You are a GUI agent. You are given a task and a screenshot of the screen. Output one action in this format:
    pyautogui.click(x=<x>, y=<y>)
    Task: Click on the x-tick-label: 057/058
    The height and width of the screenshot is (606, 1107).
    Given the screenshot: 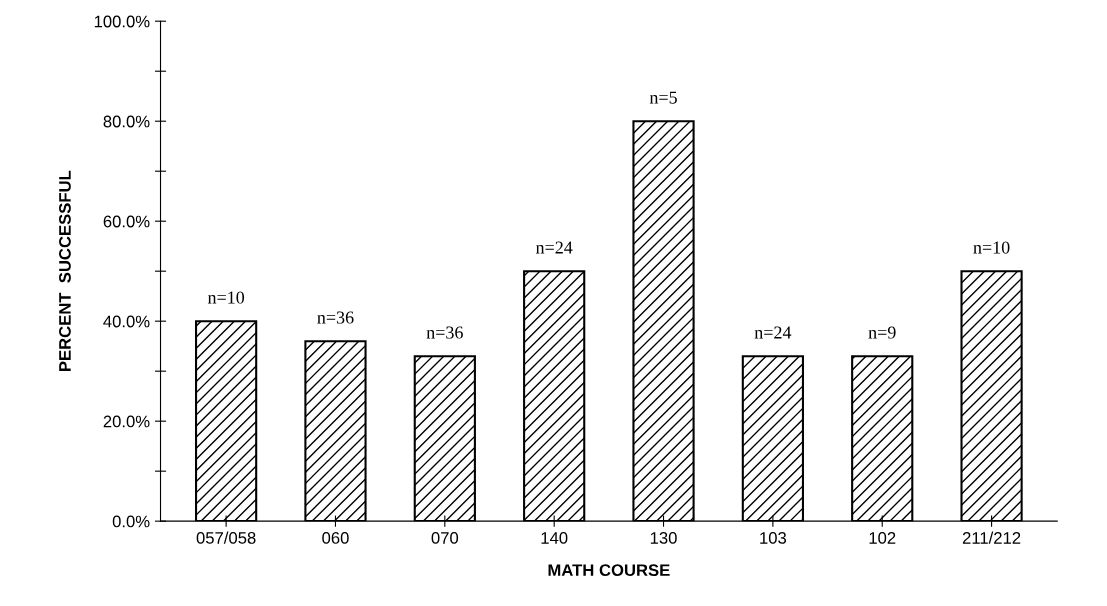 What is the action you would take?
    pyautogui.click(x=226, y=537)
    